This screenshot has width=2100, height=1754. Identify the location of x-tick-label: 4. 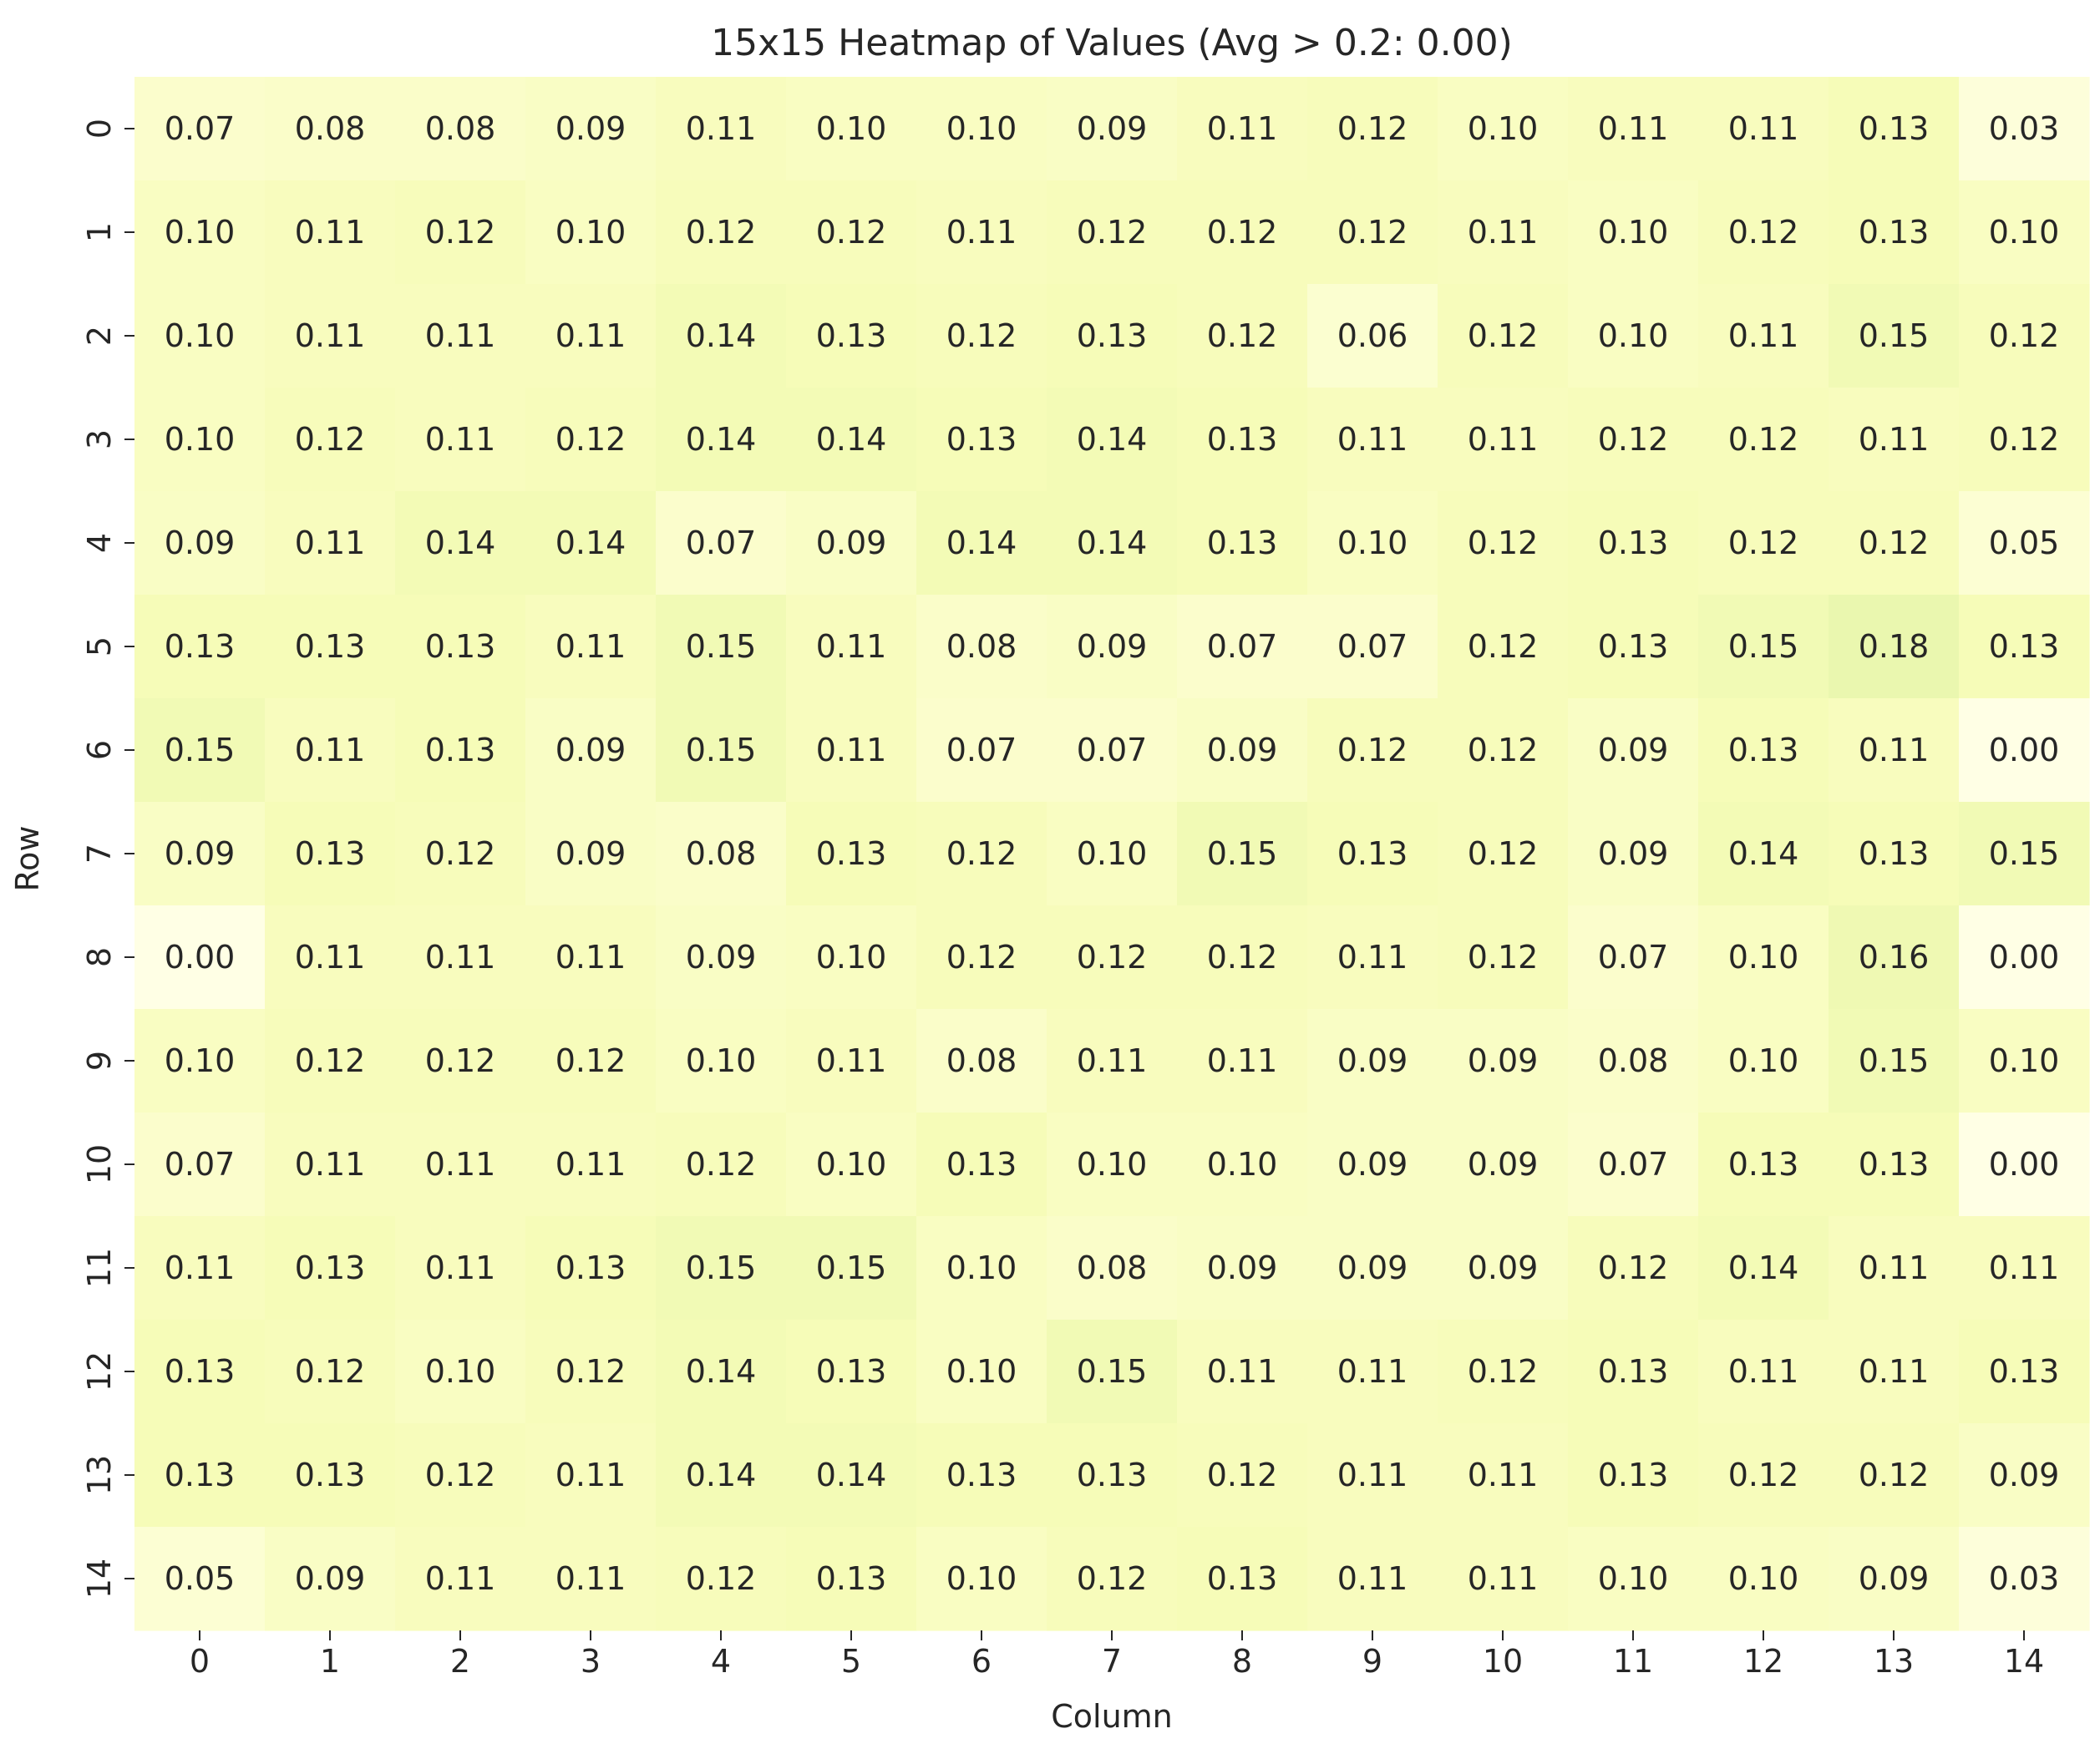
(721, 1661).